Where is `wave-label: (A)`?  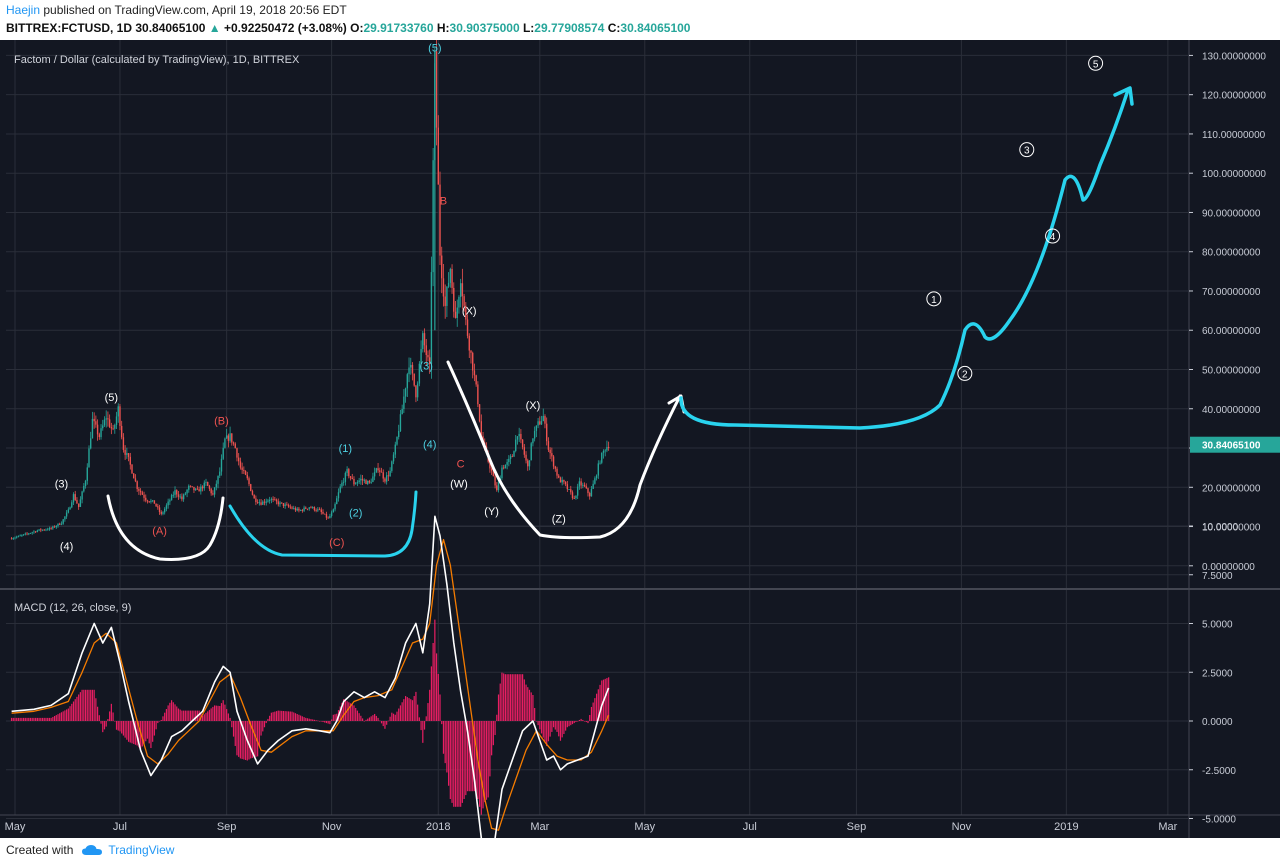 wave-label: (A) is located at coordinates (159, 531).